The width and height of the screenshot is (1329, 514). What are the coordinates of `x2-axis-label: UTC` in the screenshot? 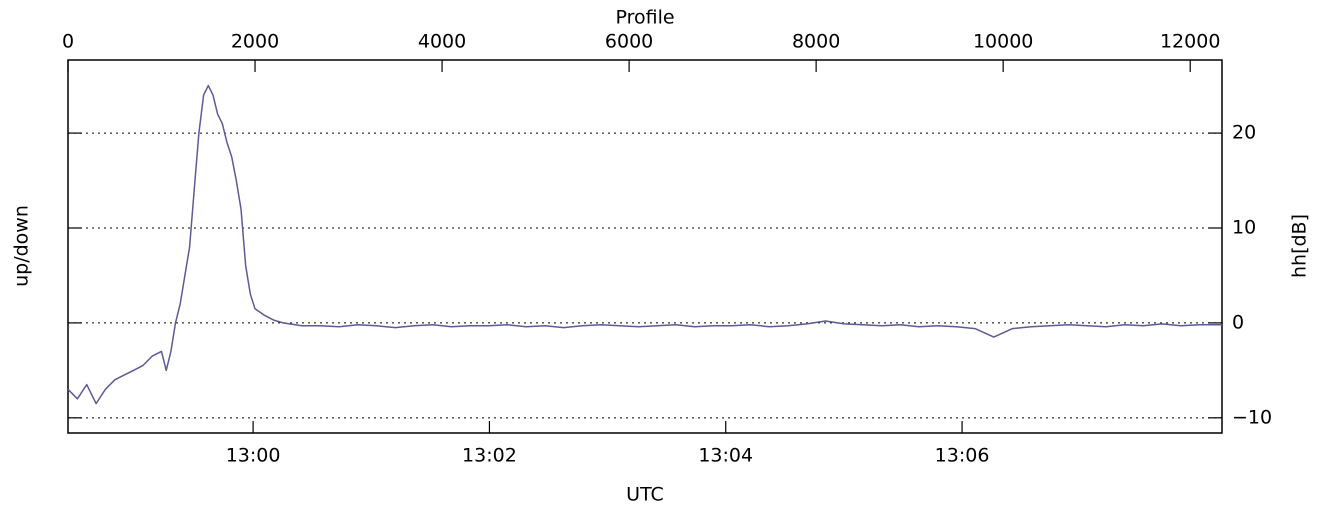 It's located at (645, 495).